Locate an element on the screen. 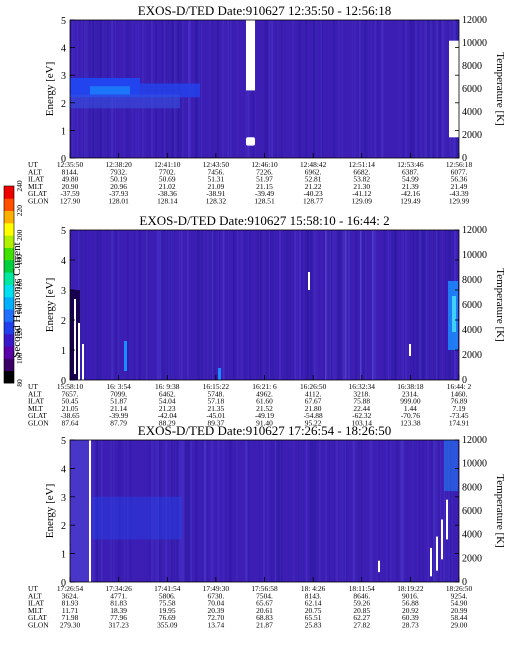 This screenshot has width=505, height=649. orbit-value: 21.02 is located at coordinates (167, 186).